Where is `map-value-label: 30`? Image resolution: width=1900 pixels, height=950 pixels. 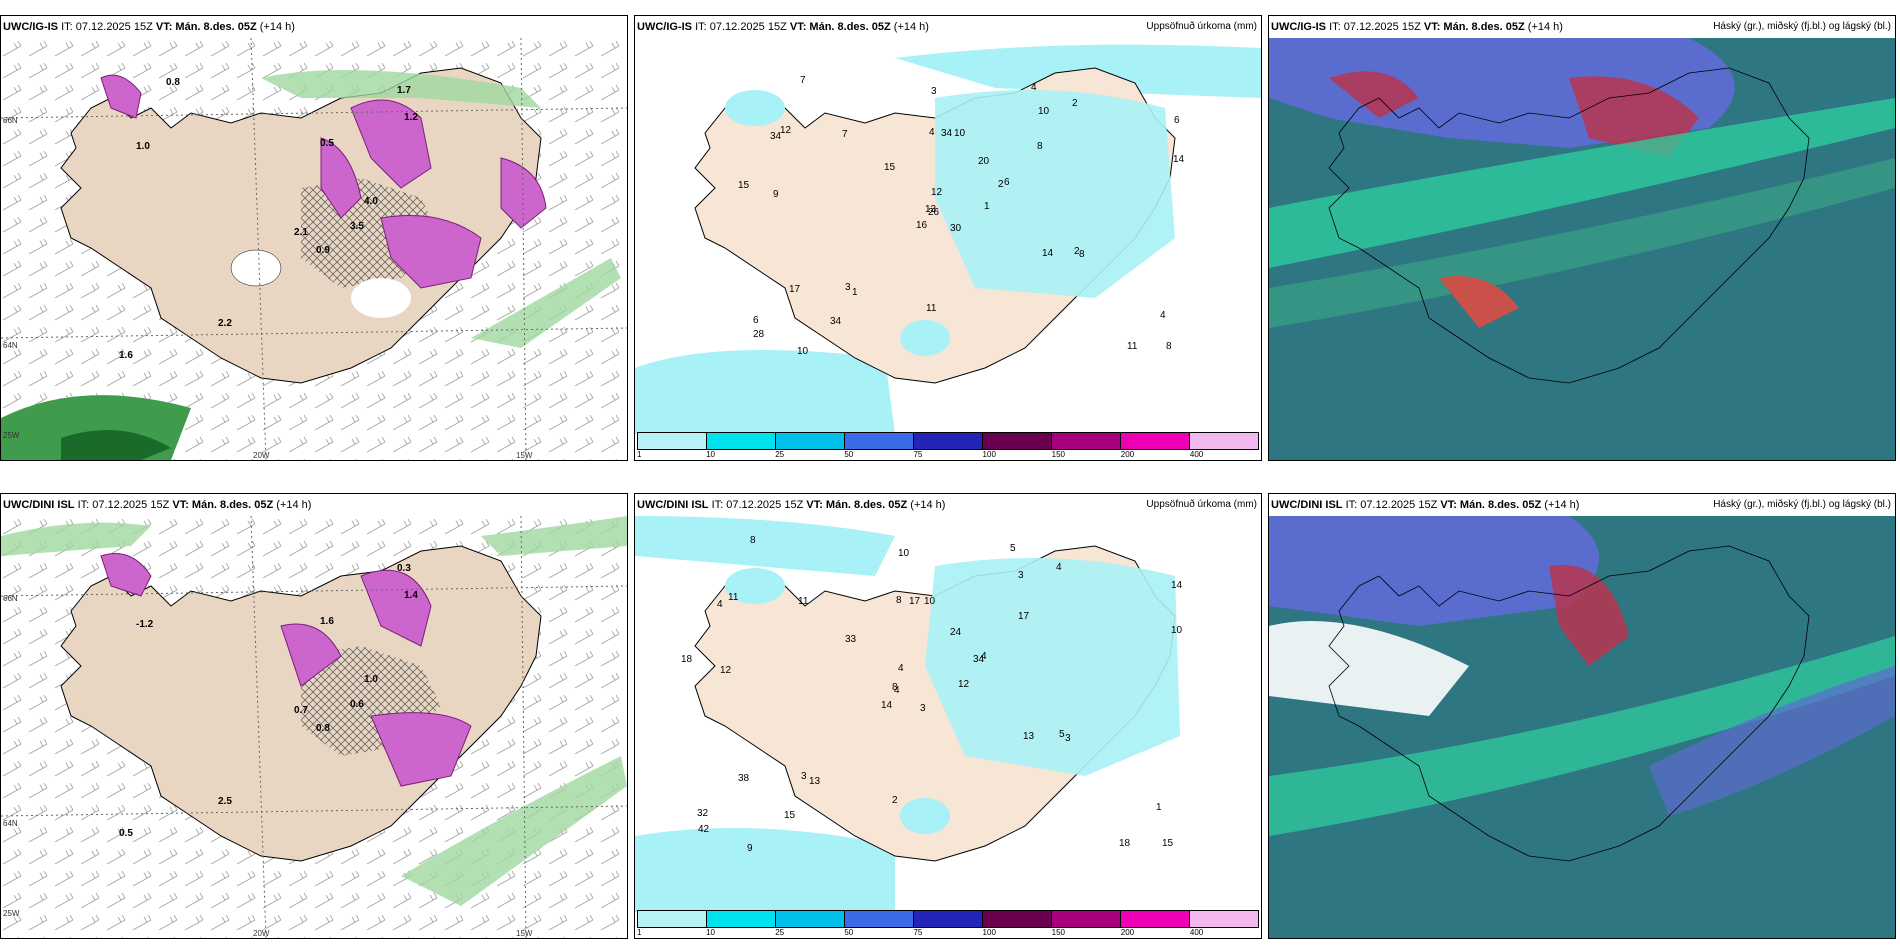 map-value-label: 30 is located at coordinates (956, 228).